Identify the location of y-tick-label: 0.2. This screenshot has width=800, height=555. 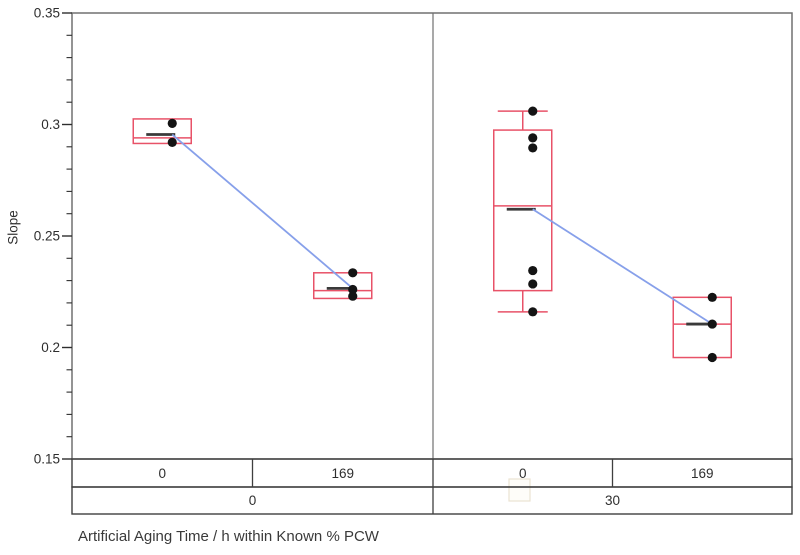
(50, 347).